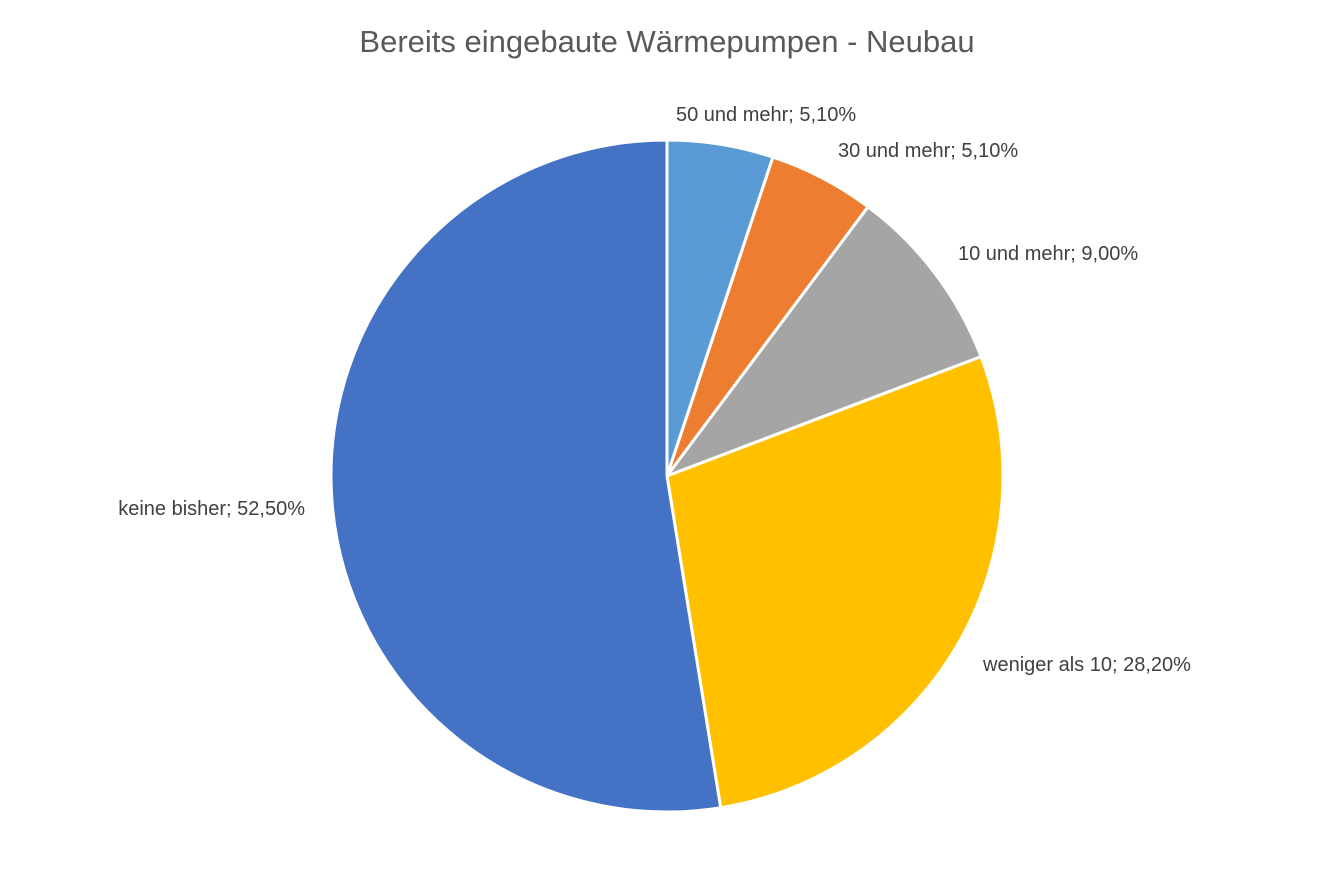 The height and width of the screenshot is (889, 1334). I want to click on data-label-10-und-mehr: 10 und mehr; 9,00%, so click(1048, 254).